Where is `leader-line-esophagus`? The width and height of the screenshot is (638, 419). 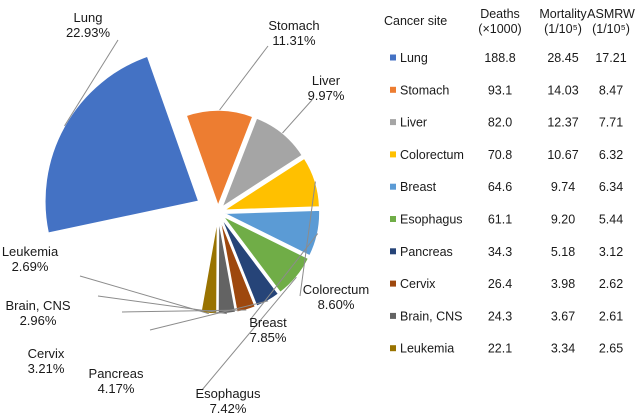
leader-line-esophagus is located at coordinates (249, 333).